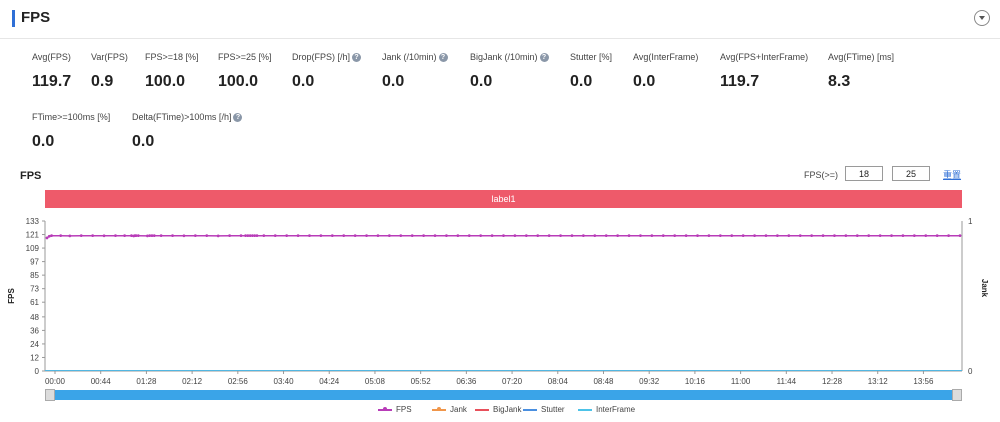 Image resolution: width=1000 pixels, height=422 pixels. I want to click on metric-item: FPS>=25 [%] 100.0, so click(245, 71).